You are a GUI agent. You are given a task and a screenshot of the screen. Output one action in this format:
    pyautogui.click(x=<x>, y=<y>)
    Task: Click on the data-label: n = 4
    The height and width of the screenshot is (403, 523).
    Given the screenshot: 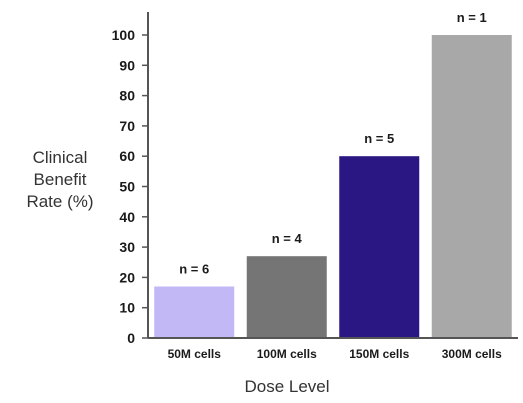 What is the action you would take?
    pyautogui.click(x=287, y=238)
    